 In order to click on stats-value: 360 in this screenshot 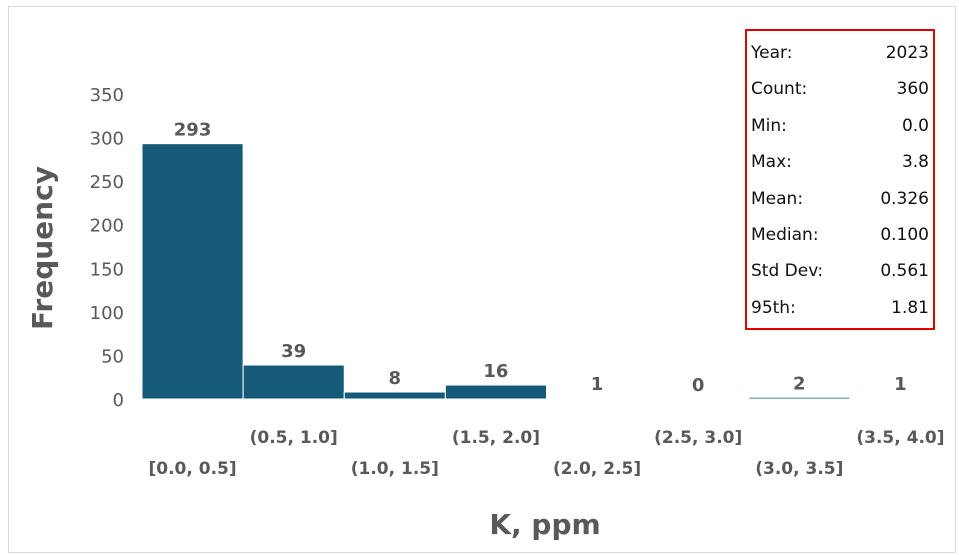, I will do `click(912, 89)`.